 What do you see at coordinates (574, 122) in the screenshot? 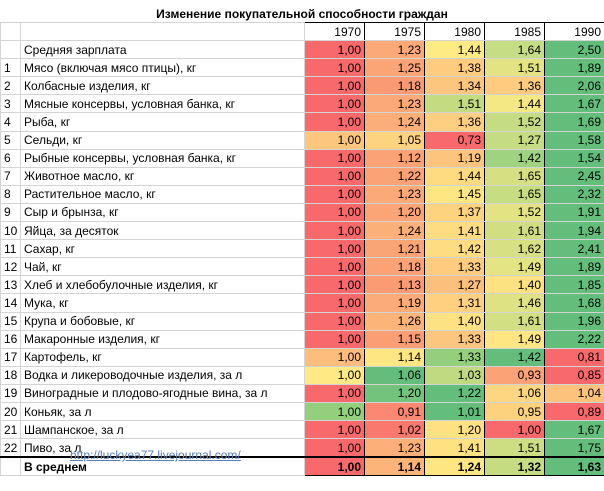
I see `value-cell: 1,69` at bounding box center [574, 122].